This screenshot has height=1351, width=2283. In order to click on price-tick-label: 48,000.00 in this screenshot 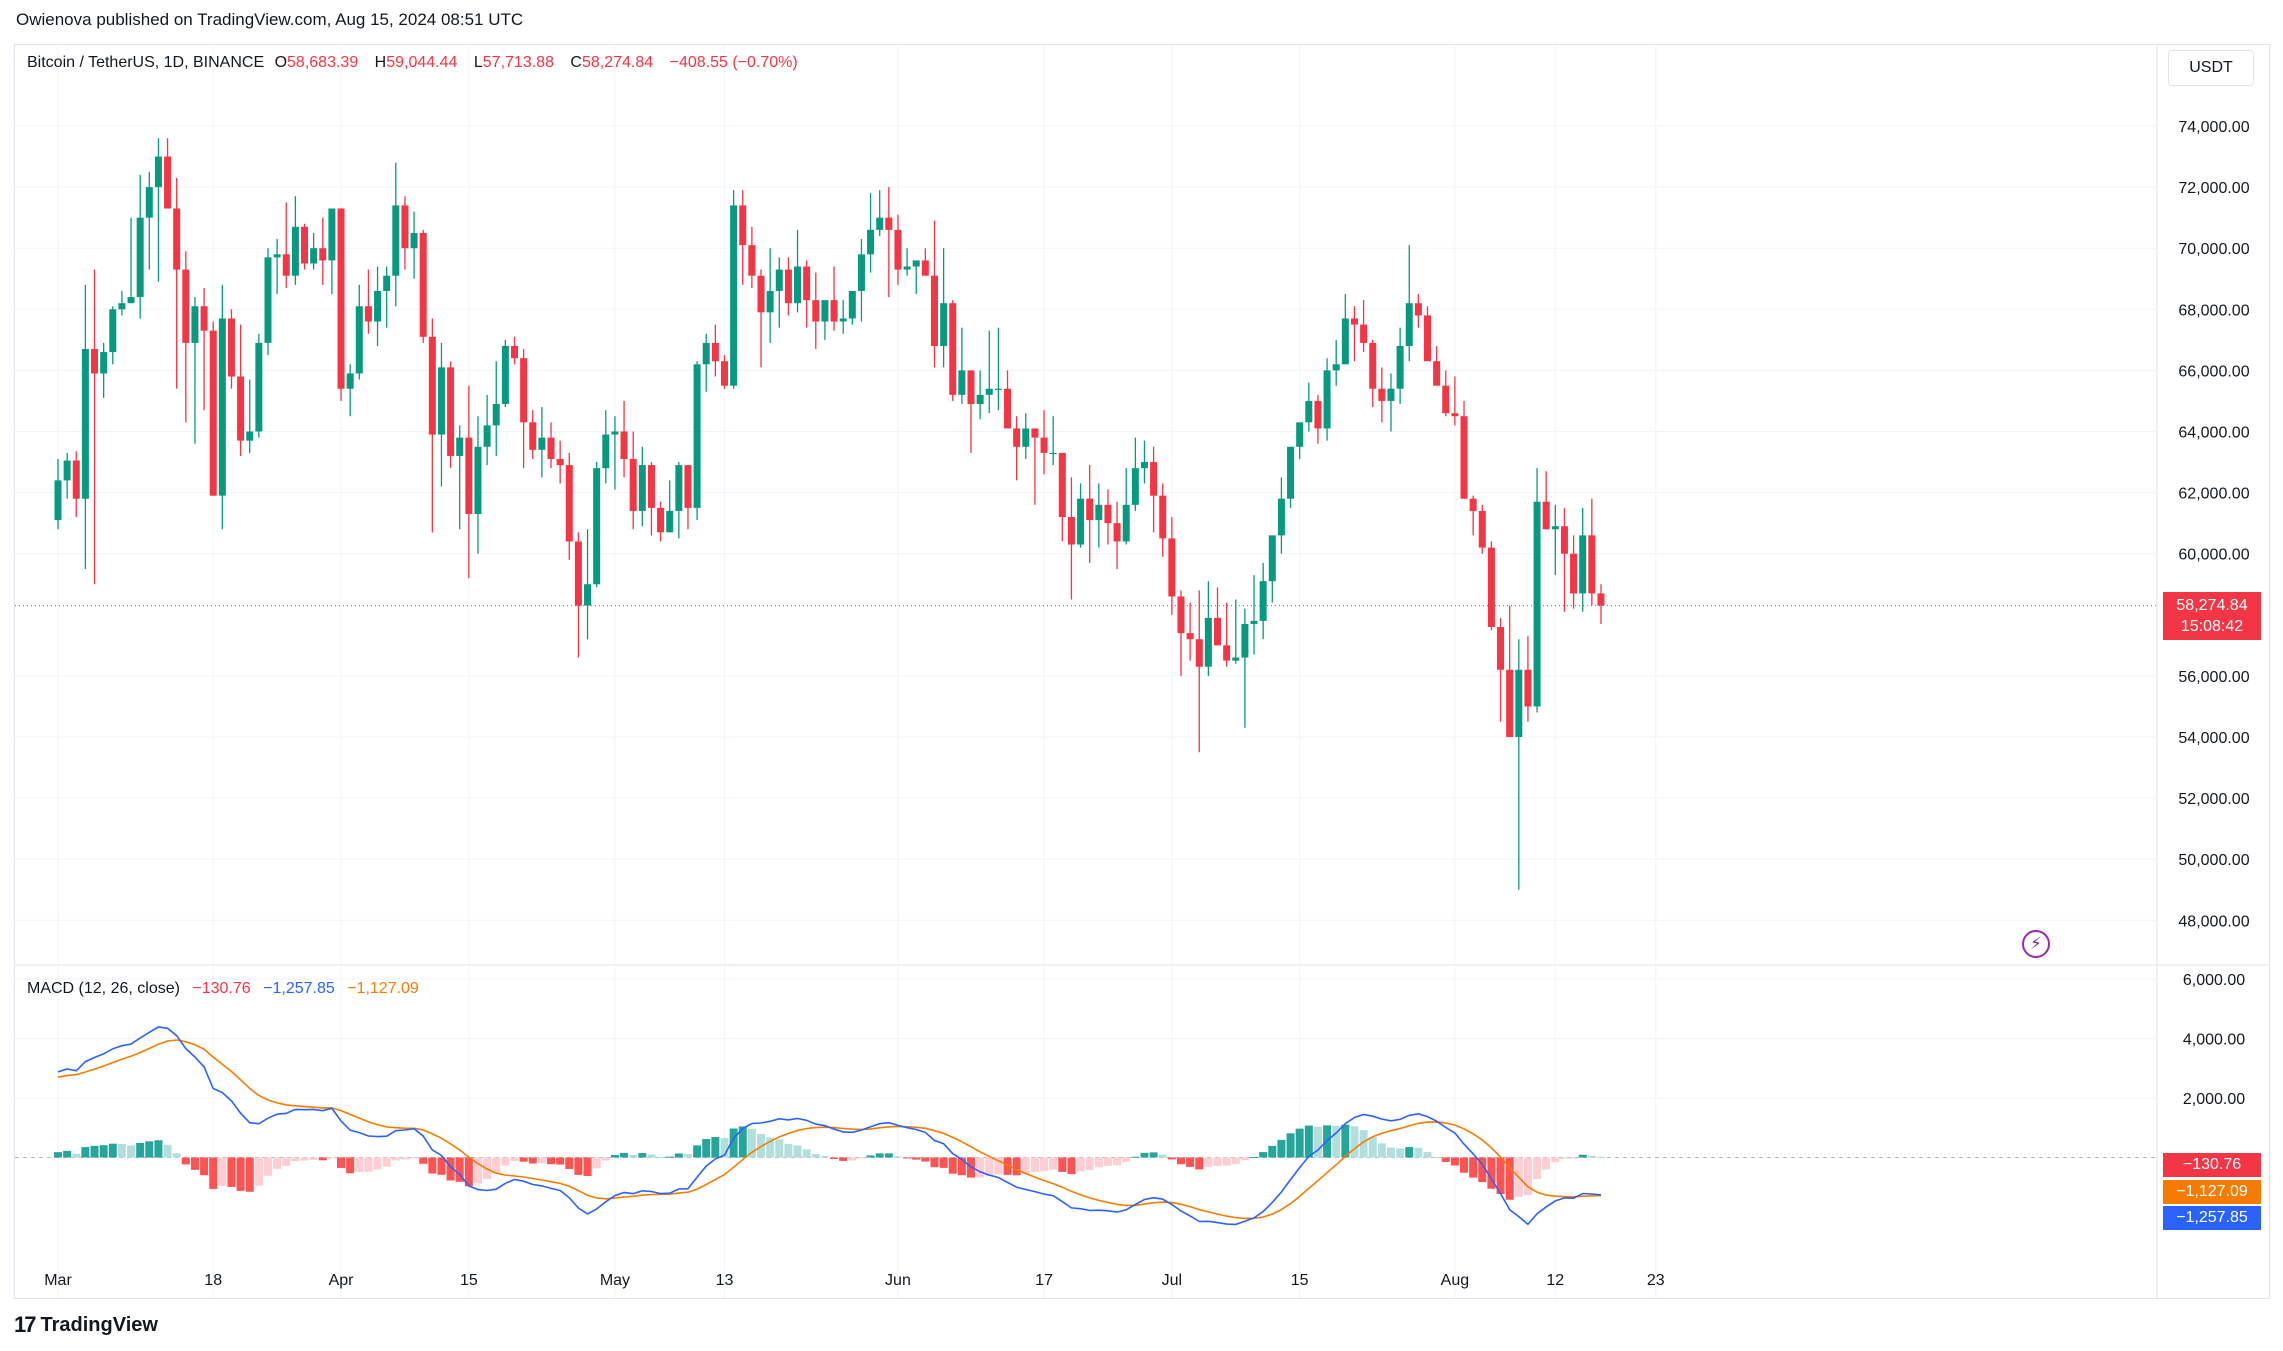, I will do `click(2213, 921)`.